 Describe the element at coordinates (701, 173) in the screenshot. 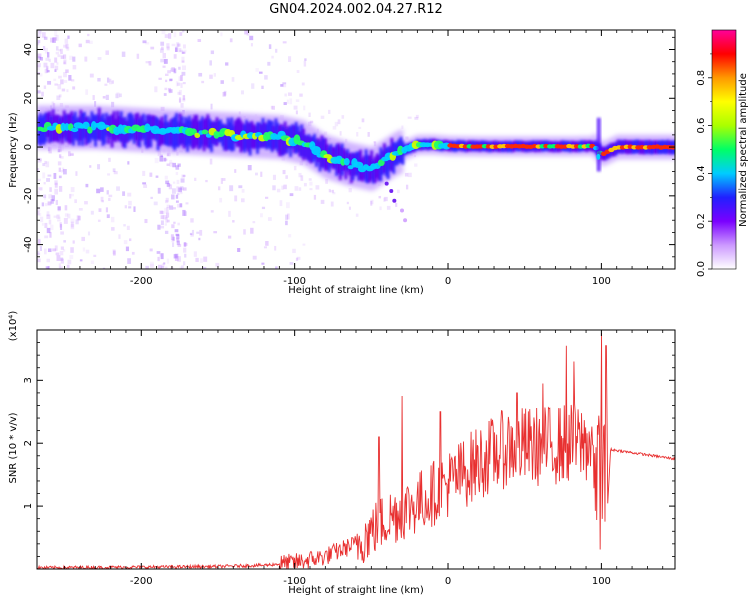

I see `colorbar-tick-label: 0.4` at that location.